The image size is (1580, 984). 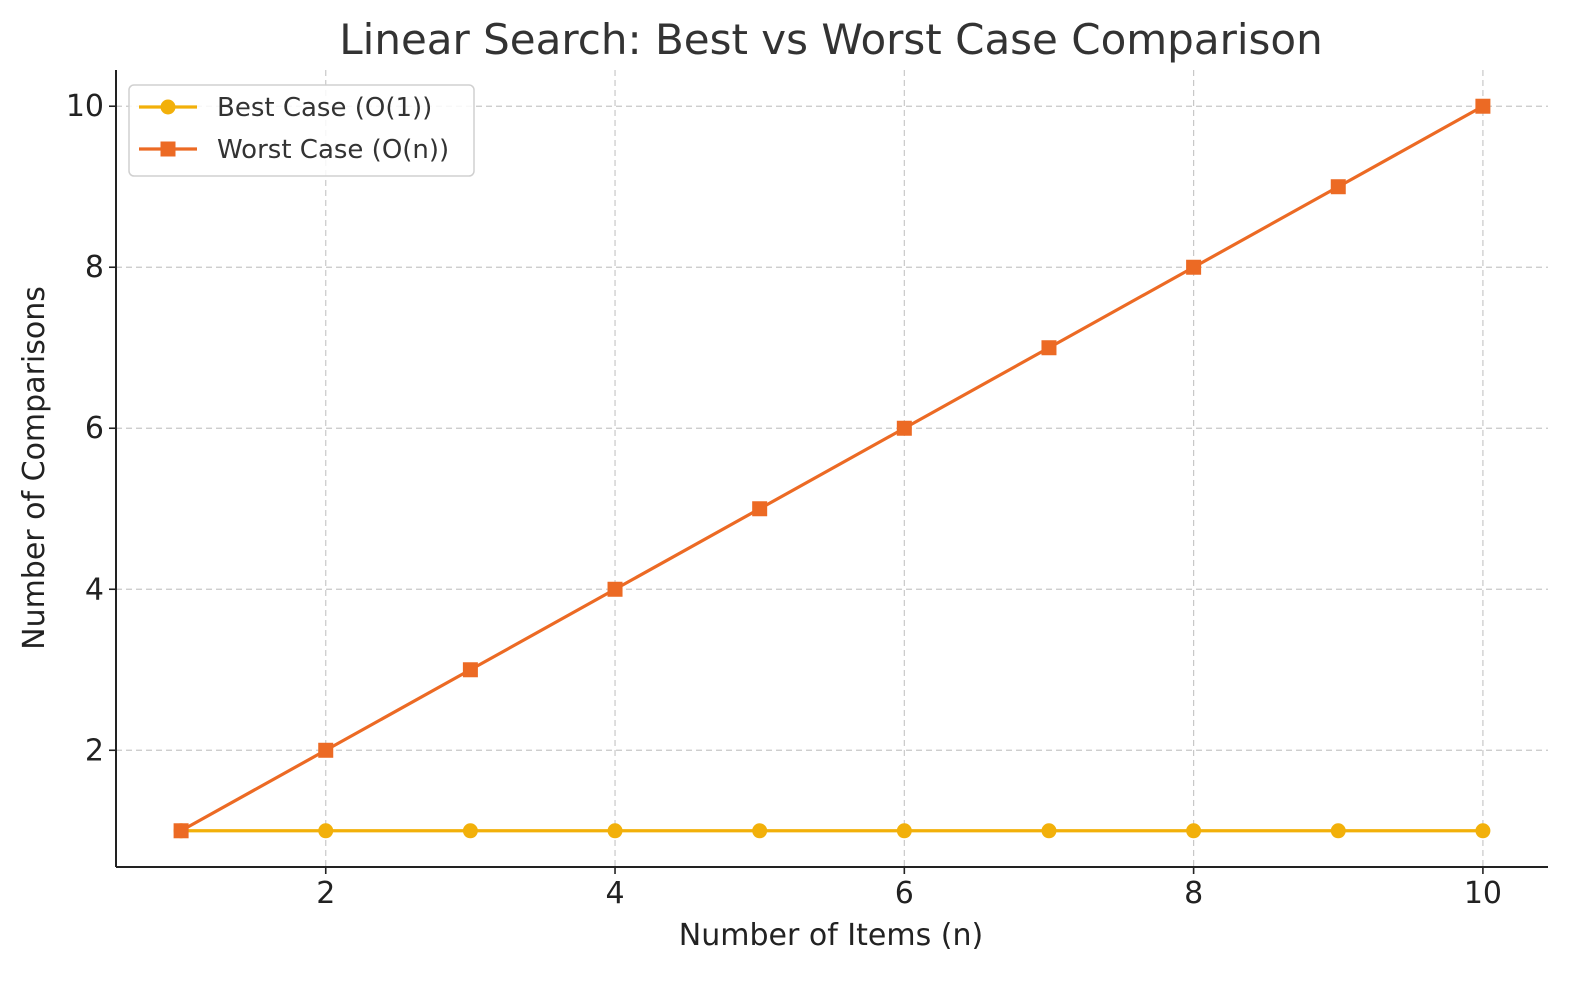 I want to click on legend-entry: Worst Case (O(n)), so click(x=294, y=150).